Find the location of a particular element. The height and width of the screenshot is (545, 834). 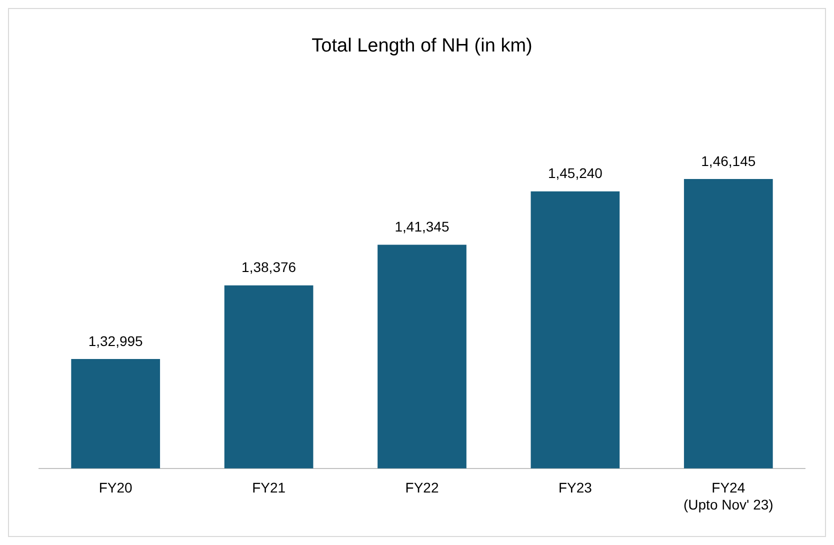

data-label: 1,46,145 is located at coordinates (728, 160).